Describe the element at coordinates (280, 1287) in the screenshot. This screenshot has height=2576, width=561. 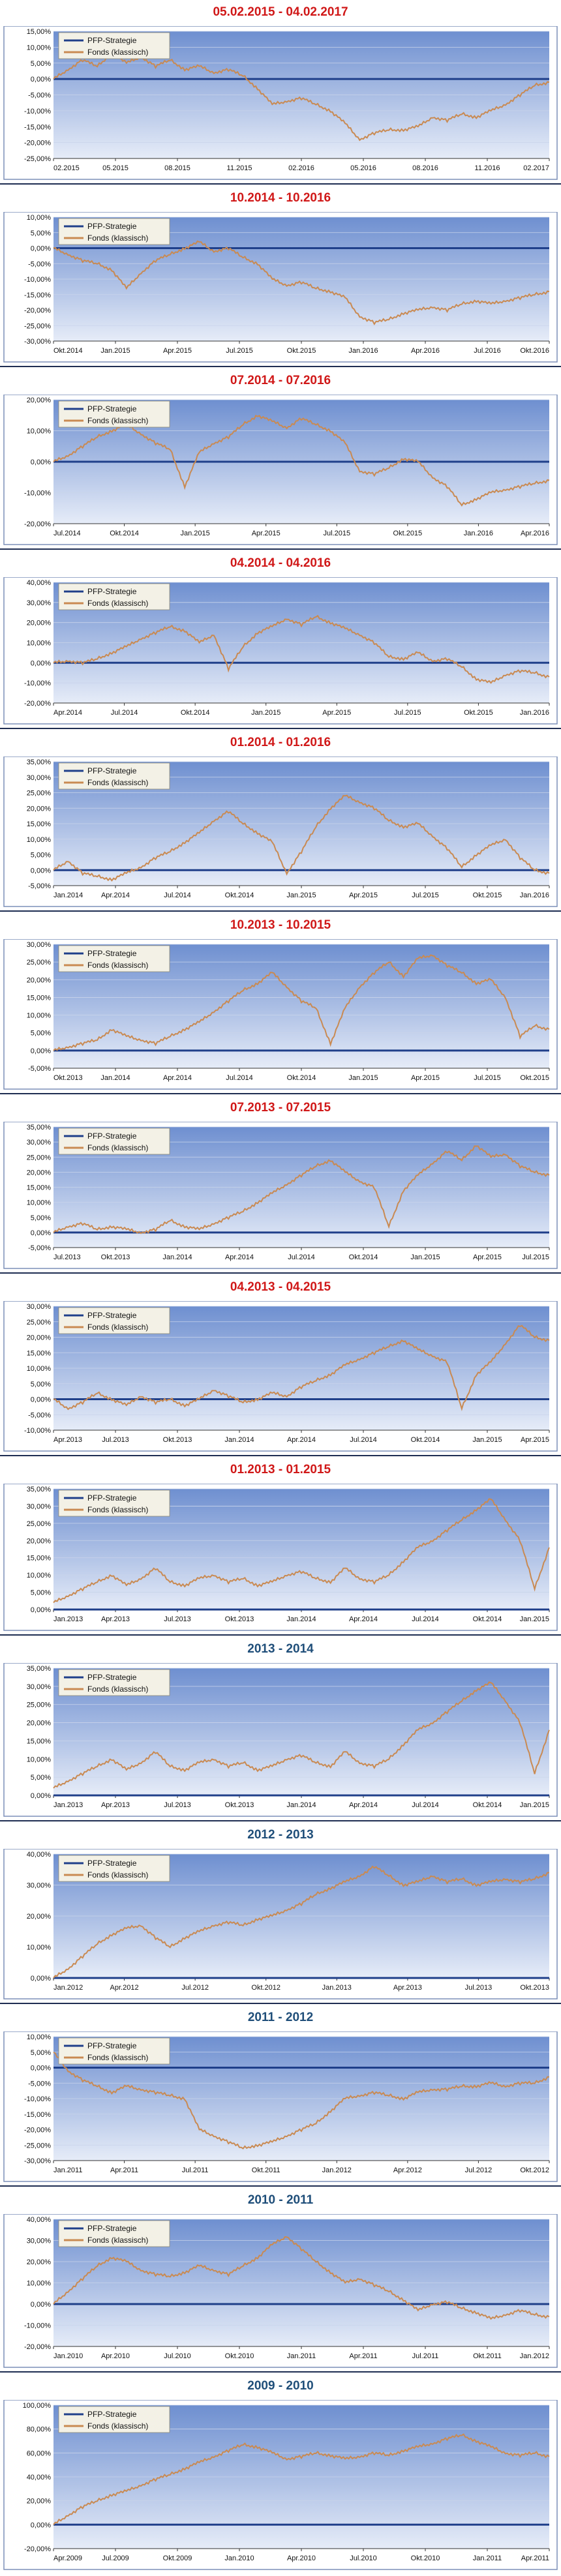
I see `chart-title: 04.2013 - 04.2015` at that location.